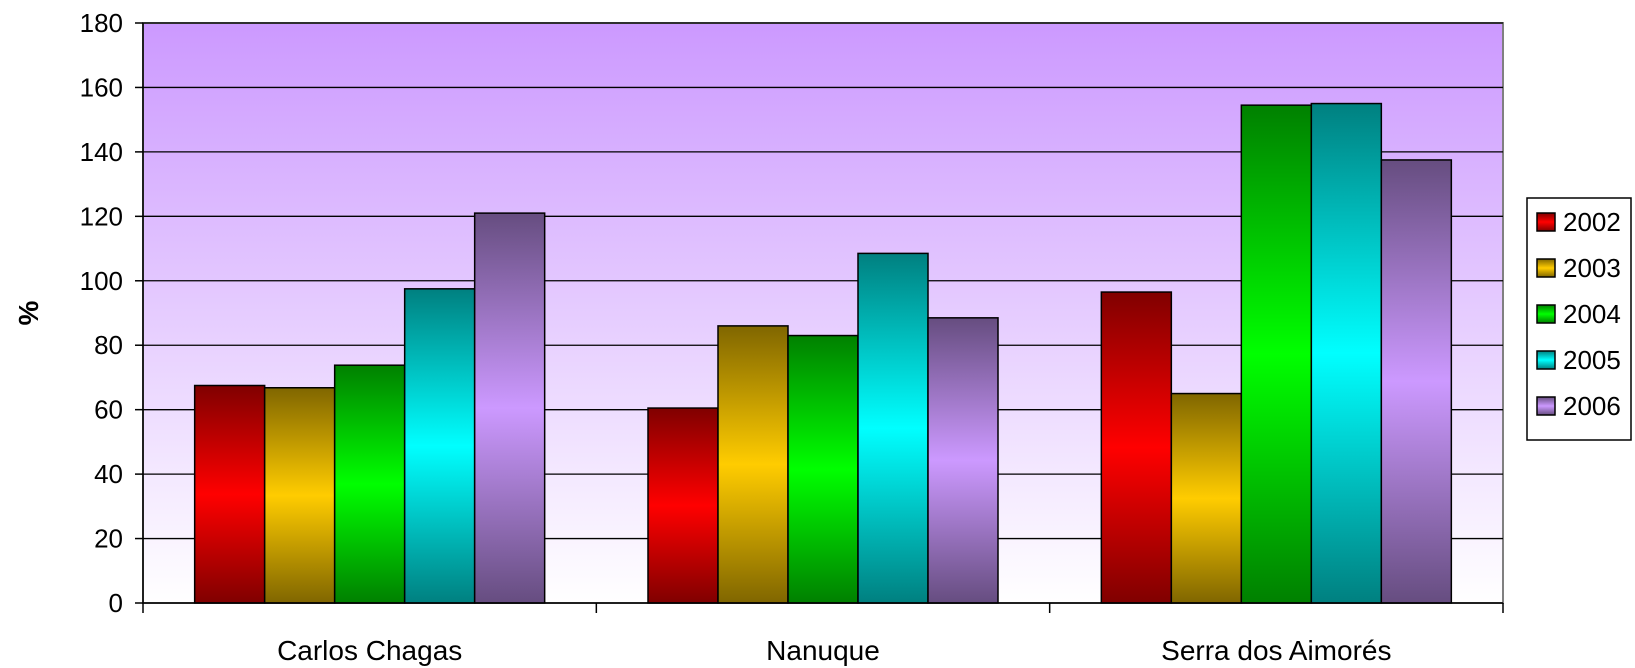  I want to click on y-tick-label: 0, so click(116, 603).